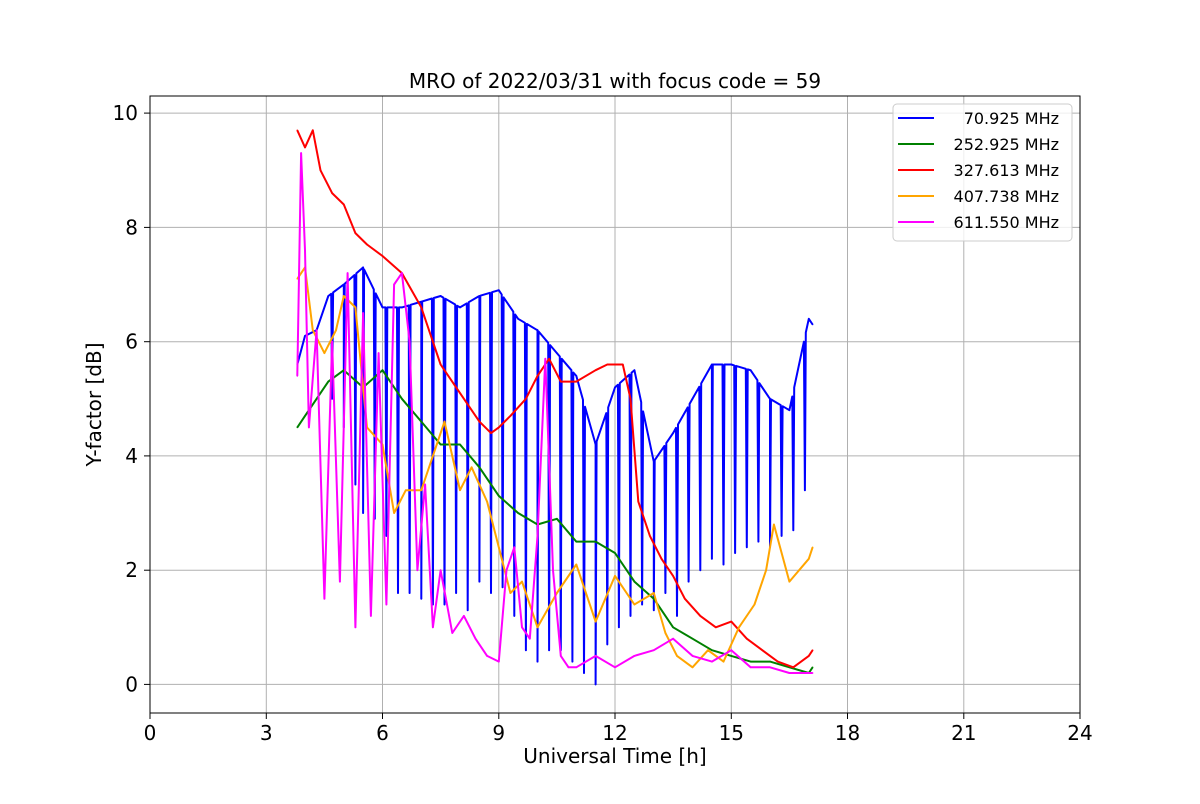 The image size is (1200, 804). What do you see at coordinates (614, 756) in the screenshot?
I see `x-axis-label: Universal Time [h]` at bounding box center [614, 756].